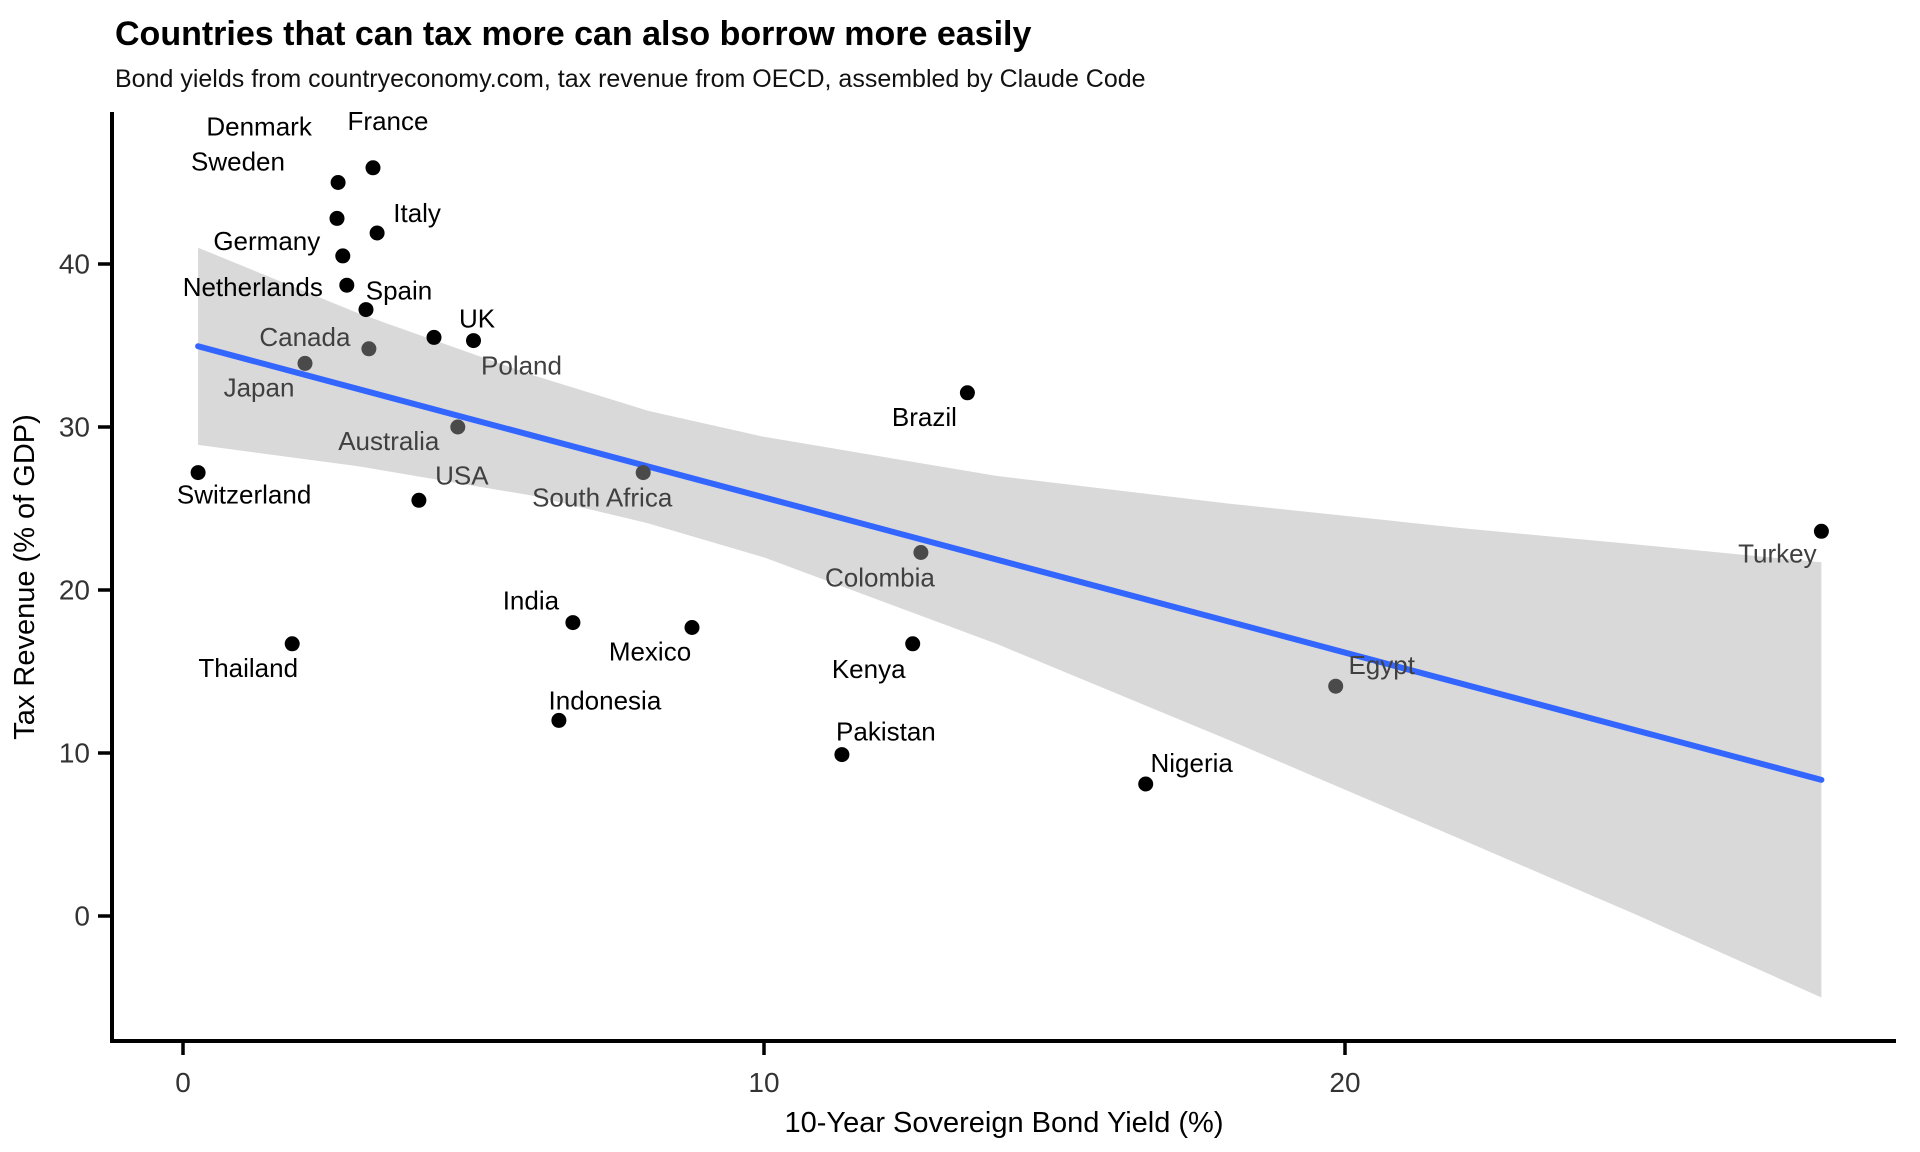 Image resolution: width=1920 pixels, height=1152 pixels. What do you see at coordinates (434, 337) in the screenshot?
I see `scatter-point-uk` at bounding box center [434, 337].